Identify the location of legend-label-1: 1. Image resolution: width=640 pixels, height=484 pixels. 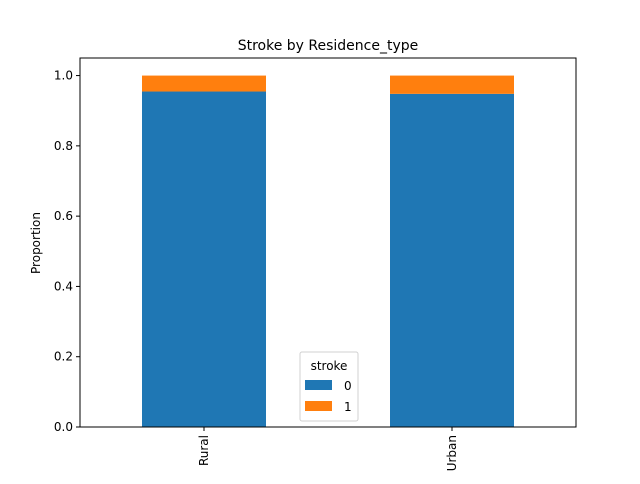
(348, 407).